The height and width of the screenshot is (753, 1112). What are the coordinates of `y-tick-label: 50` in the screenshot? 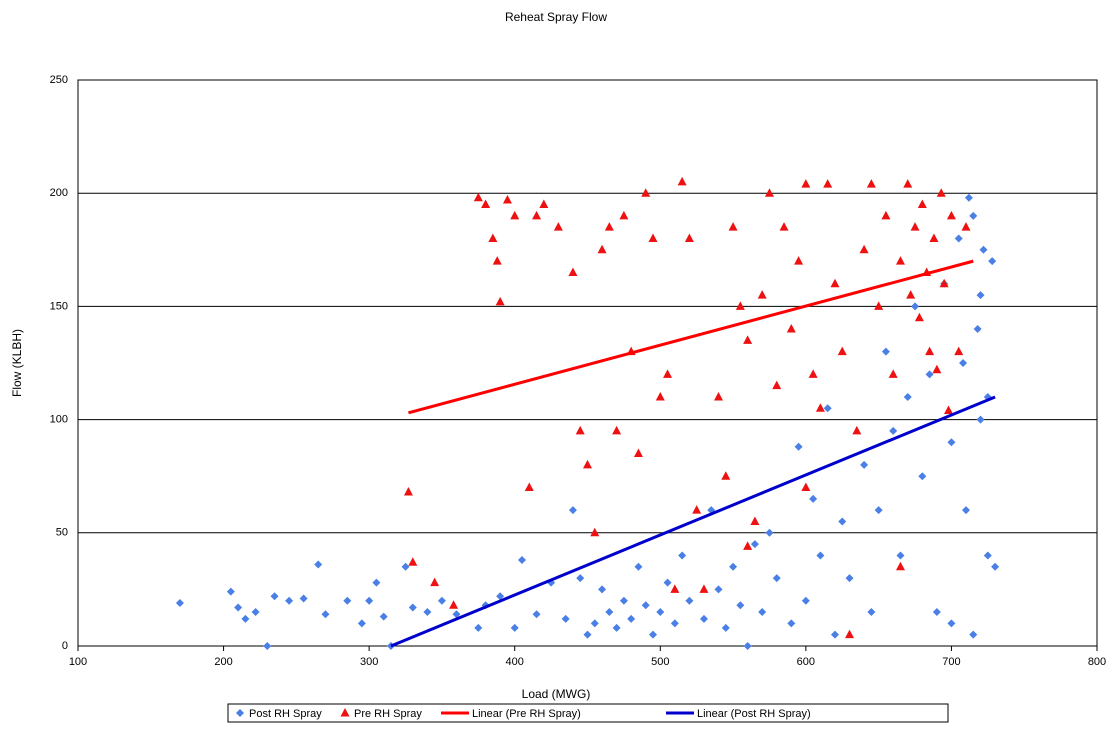 It's located at (62, 533).